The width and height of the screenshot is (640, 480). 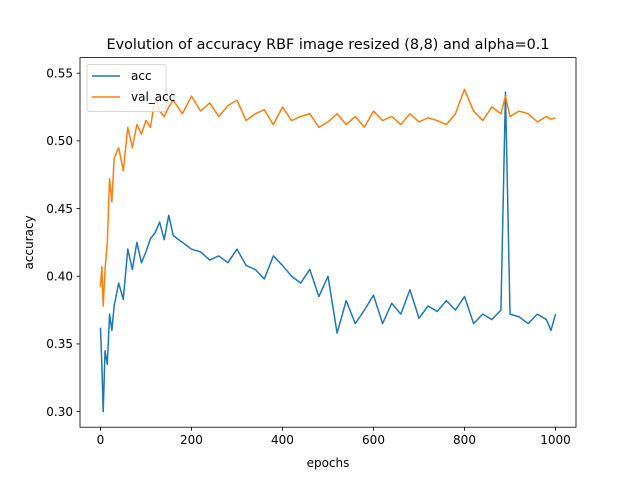 I want to click on x-tick-label: 1000, so click(x=555, y=440).